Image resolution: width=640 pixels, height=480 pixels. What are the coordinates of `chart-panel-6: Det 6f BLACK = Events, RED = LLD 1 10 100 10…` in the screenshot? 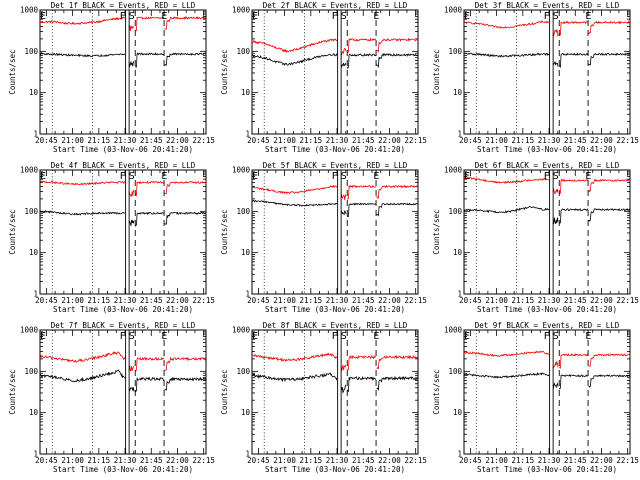 It's located at (535, 237).